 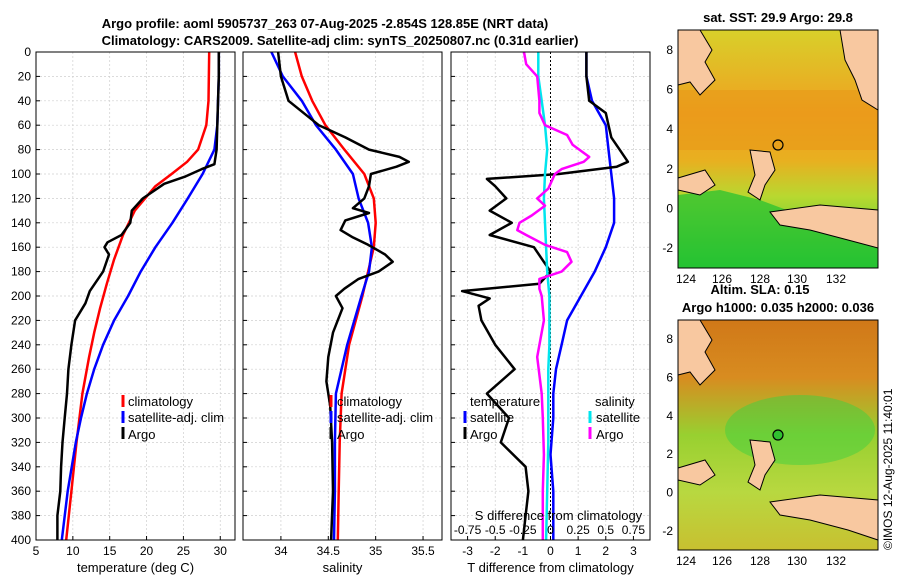 I want to click on x-tick-label: 10, so click(x=73, y=551).